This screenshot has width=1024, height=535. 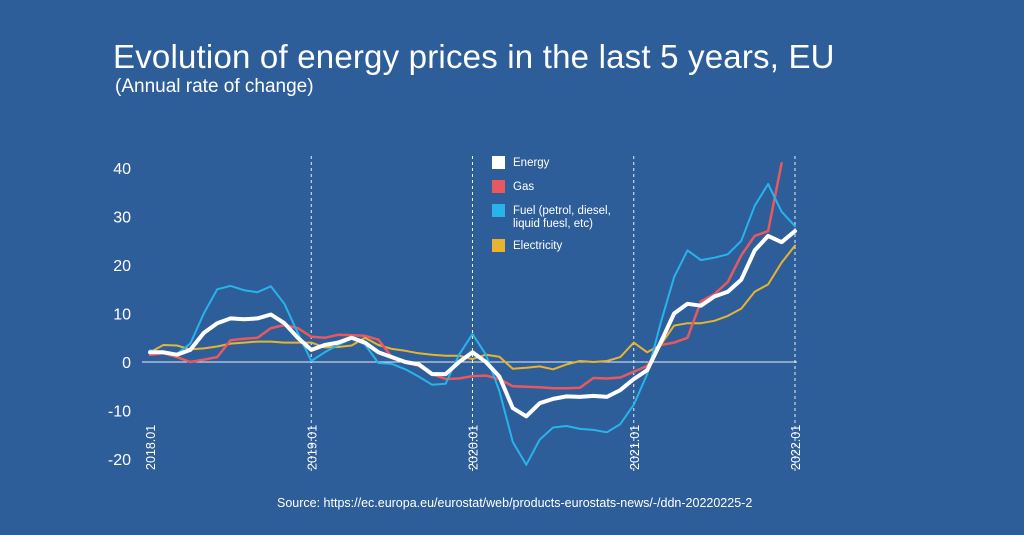 What do you see at coordinates (151, 447) in the screenshot?
I see `x-tick-label: 2018.01` at bounding box center [151, 447].